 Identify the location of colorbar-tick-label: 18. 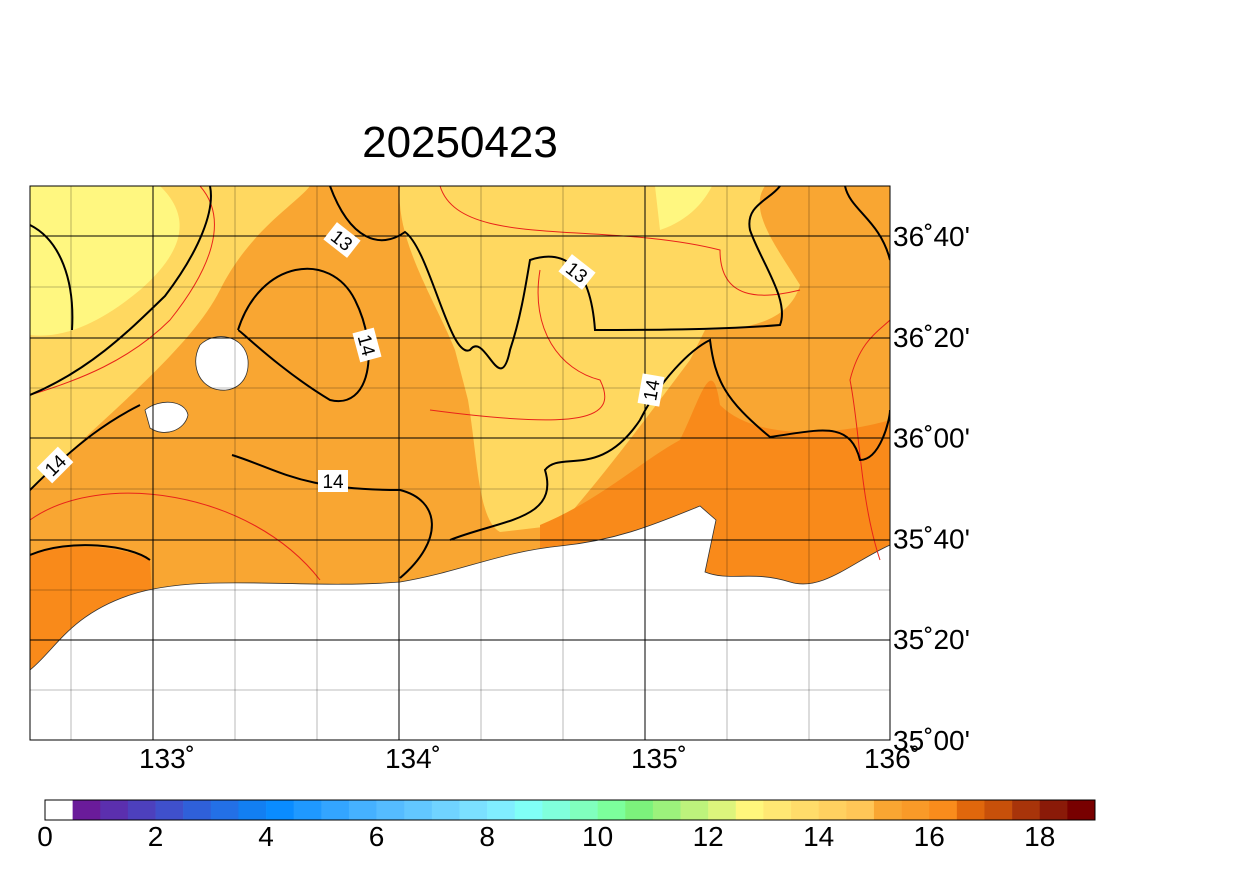
(1039, 836).